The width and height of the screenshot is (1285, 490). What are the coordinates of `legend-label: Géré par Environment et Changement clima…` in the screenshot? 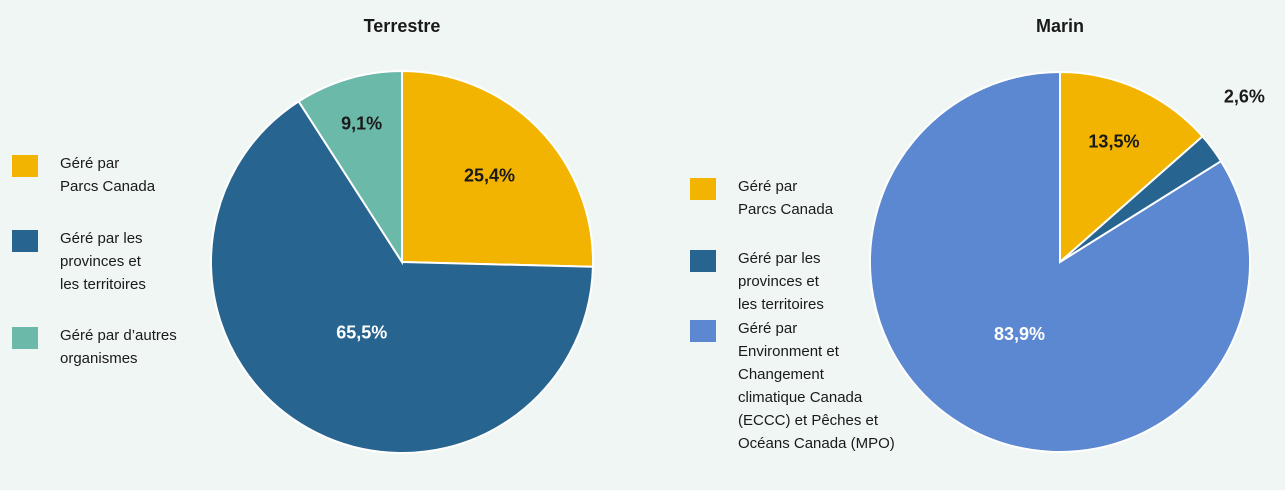 It's located at (816, 386).